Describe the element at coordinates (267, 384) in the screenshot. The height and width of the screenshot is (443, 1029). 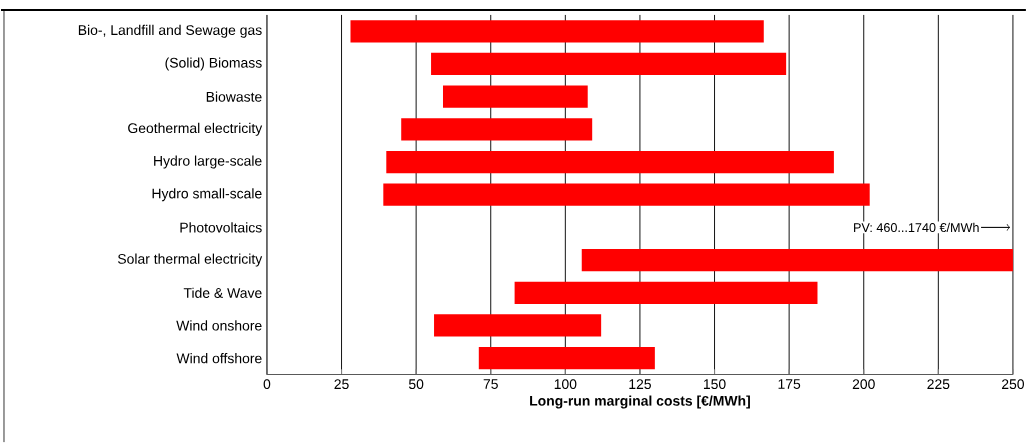
I see `x-tick-label: 0` at that location.